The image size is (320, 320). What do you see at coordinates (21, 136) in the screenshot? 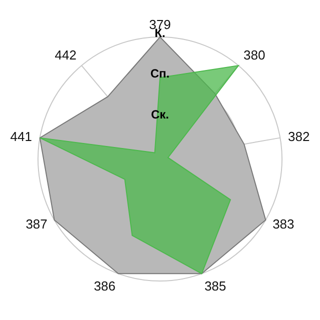
I see `spoke-label: 441` at bounding box center [21, 136].